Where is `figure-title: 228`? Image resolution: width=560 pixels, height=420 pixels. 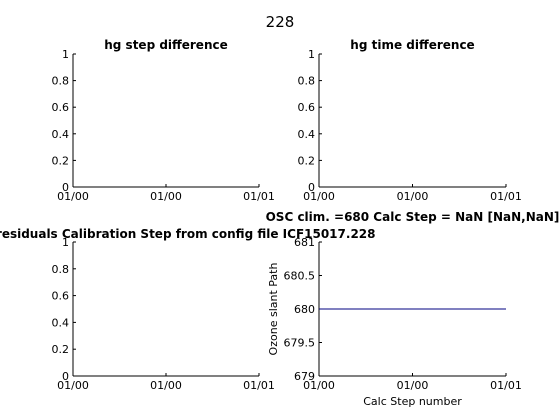 figure-title: 228 is located at coordinates (280, 22).